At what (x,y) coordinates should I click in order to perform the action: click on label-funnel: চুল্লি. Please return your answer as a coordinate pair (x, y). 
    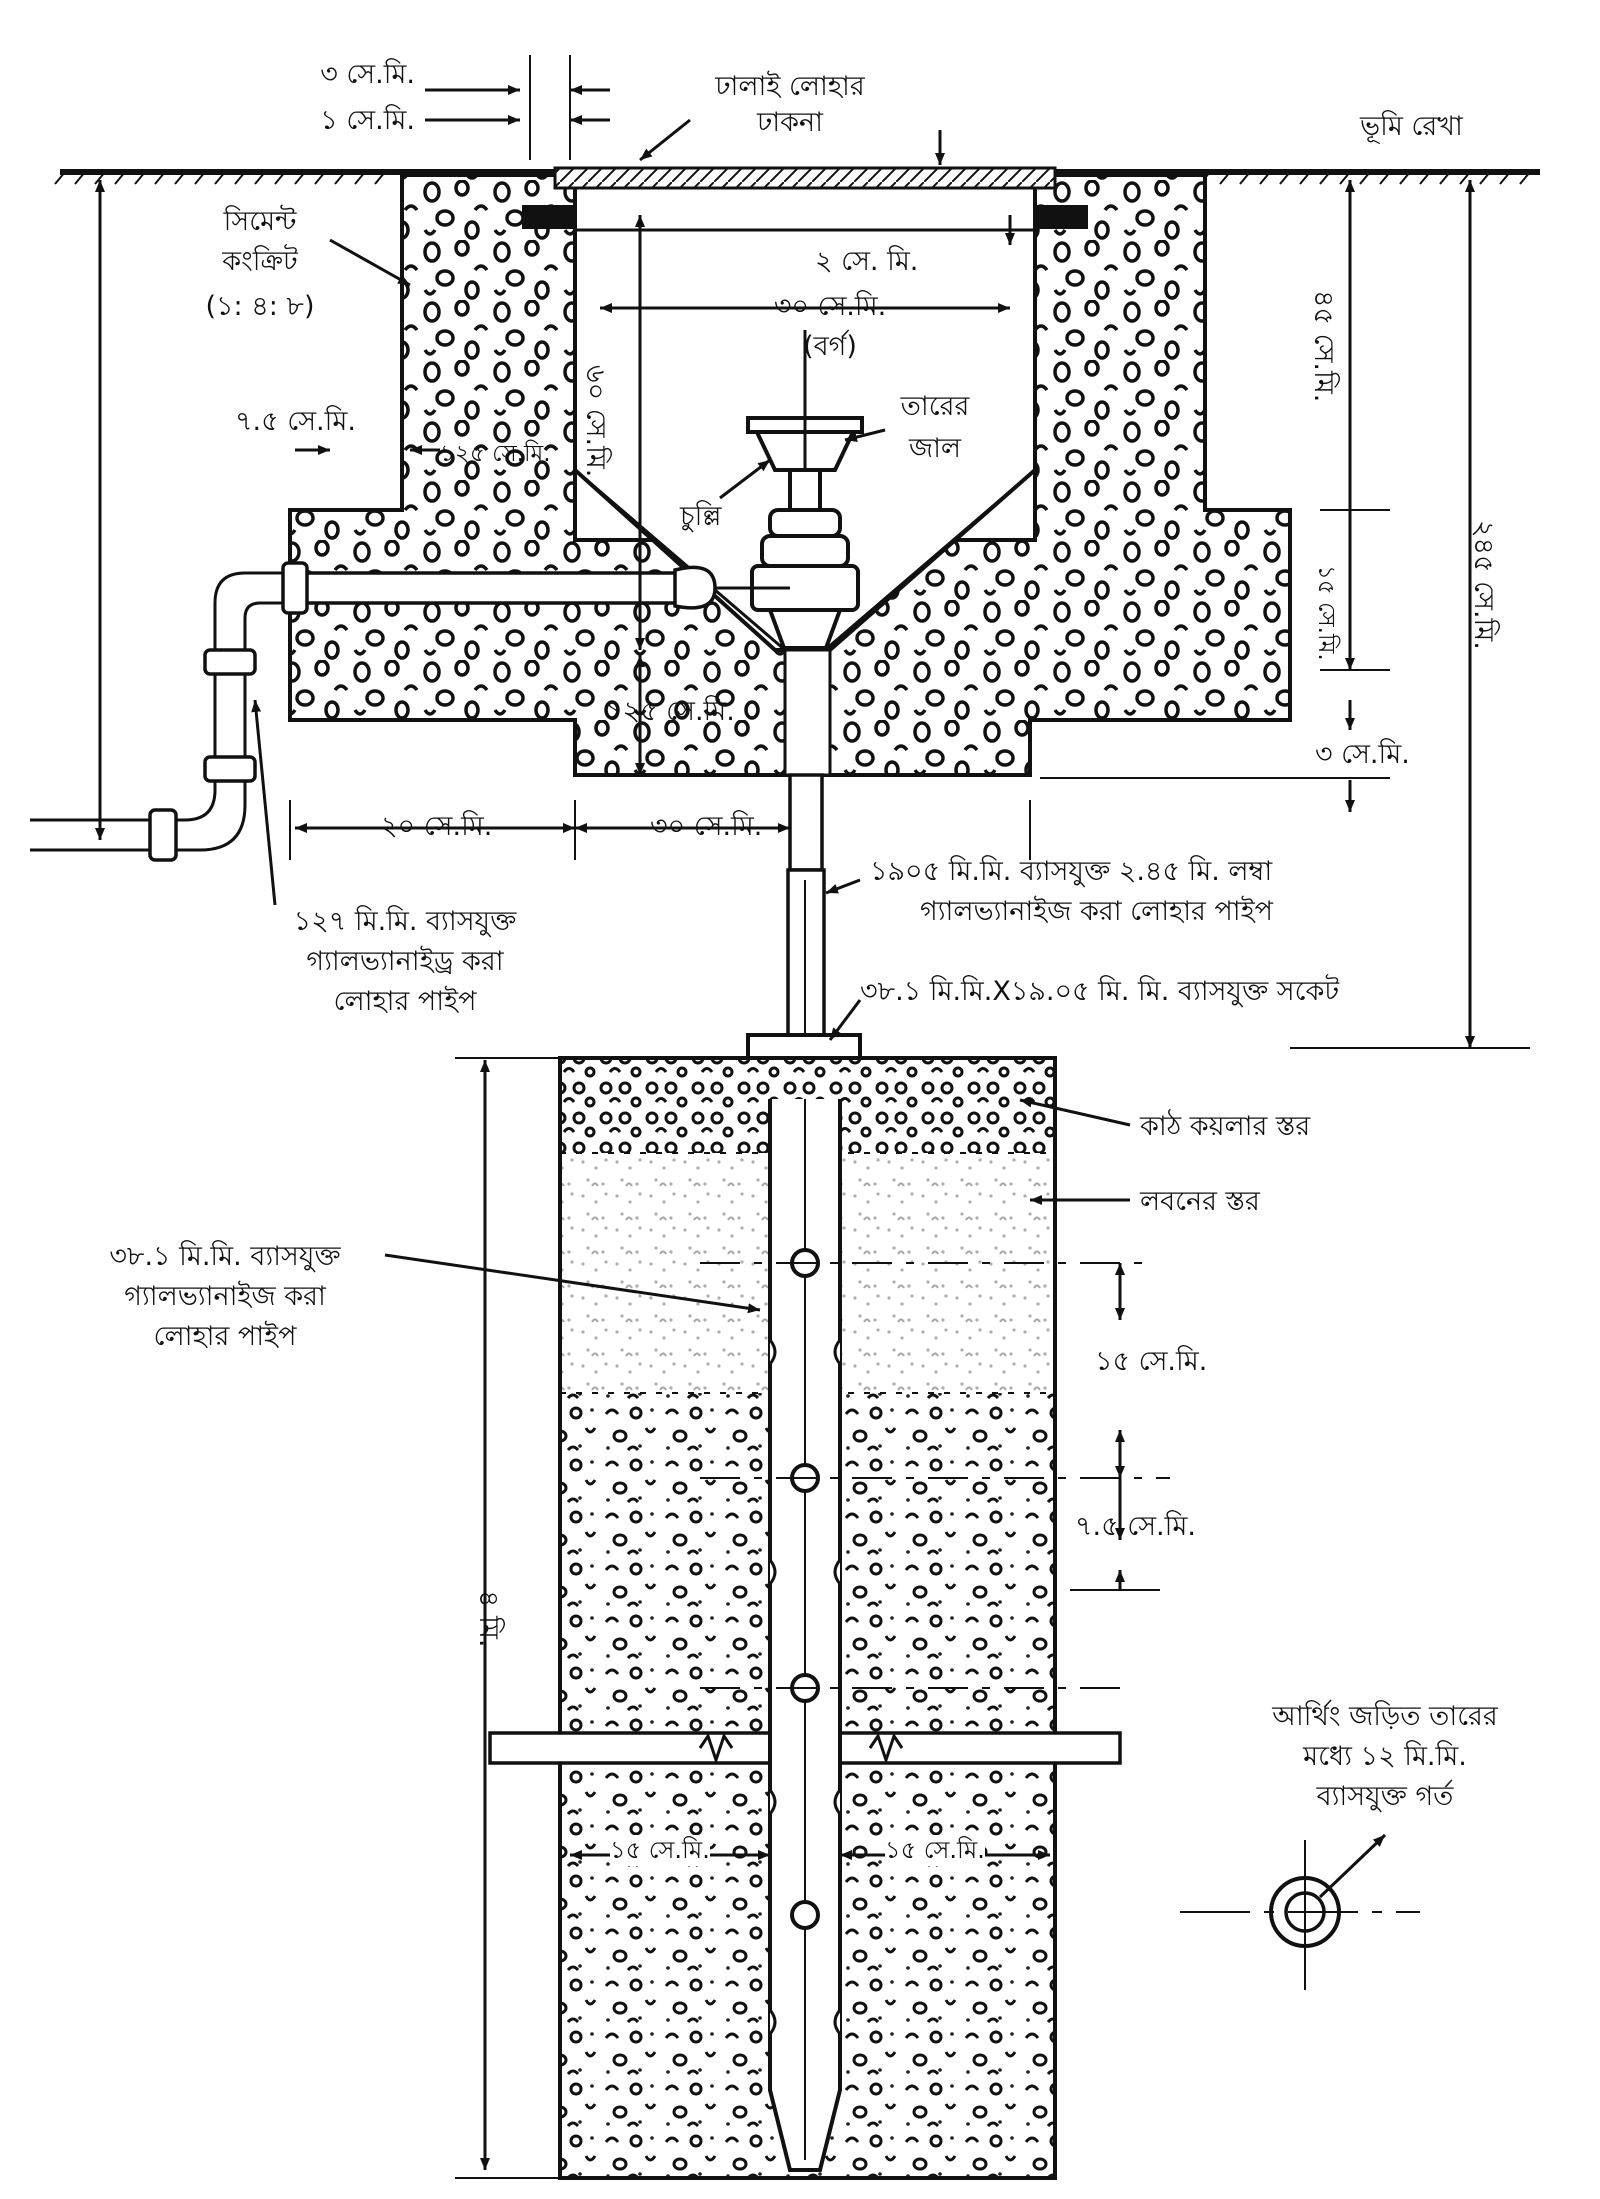
    Looking at the image, I should click on (701, 516).